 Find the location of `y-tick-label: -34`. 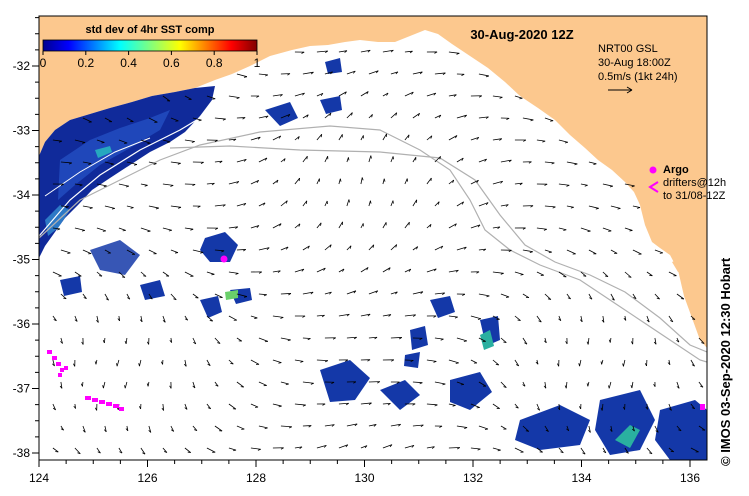

y-tick-label: -34 is located at coordinates (22, 195).